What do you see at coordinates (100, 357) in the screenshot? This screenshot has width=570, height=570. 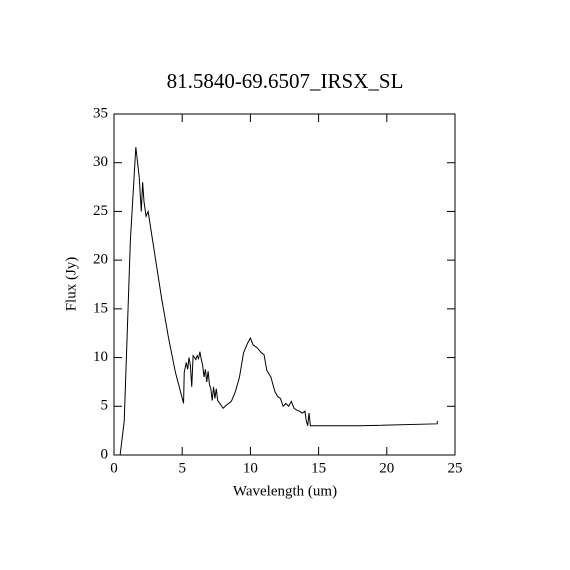 I see `y-tick-label: 10` at bounding box center [100, 357].